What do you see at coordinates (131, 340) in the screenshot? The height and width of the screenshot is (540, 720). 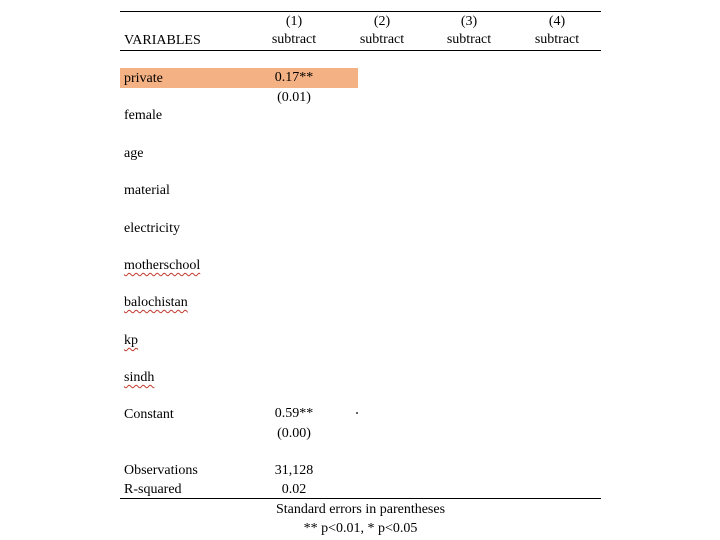 I see `row-kp-label: kp` at bounding box center [131, 340].